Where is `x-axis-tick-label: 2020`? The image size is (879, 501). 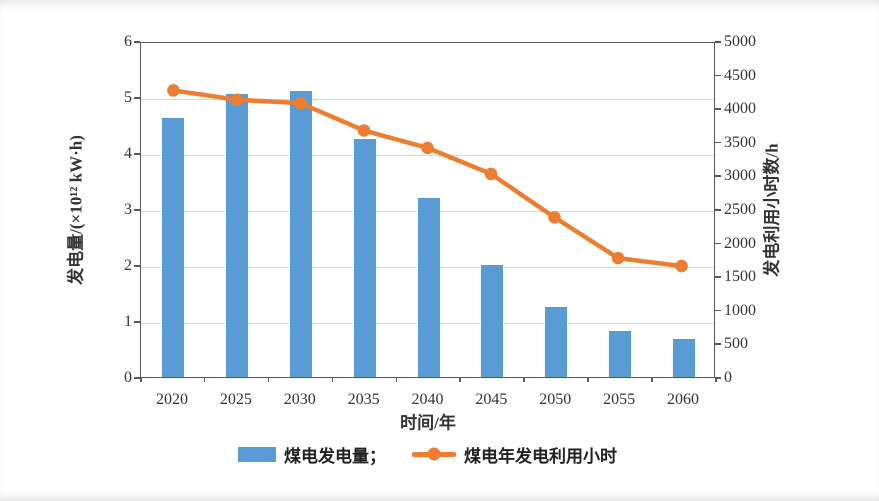
x-axis-tick-label: 2020 is located at coordinates (171, 399).